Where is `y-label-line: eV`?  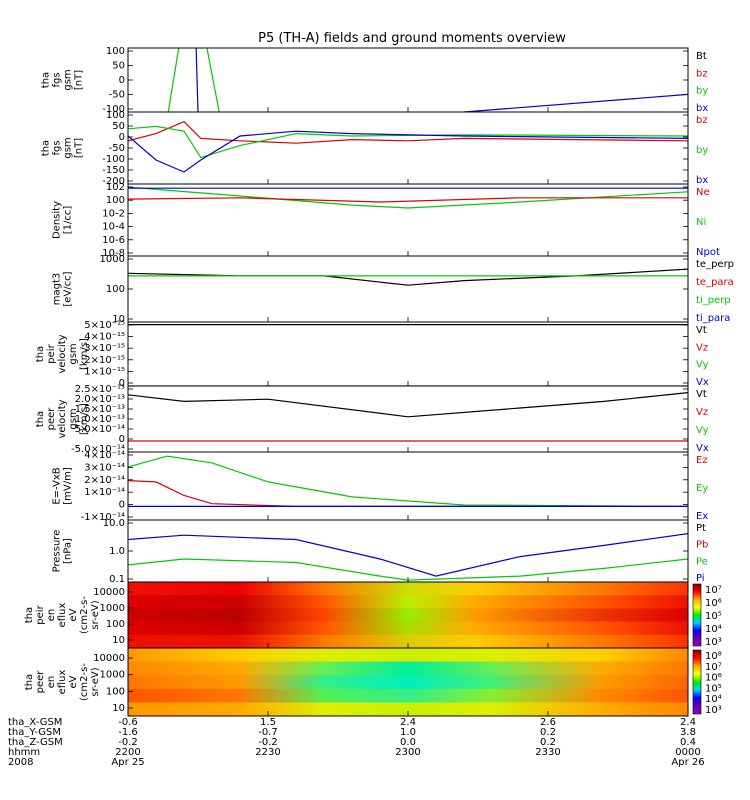
y-label-line: eV is located at coordinates (73, 614).